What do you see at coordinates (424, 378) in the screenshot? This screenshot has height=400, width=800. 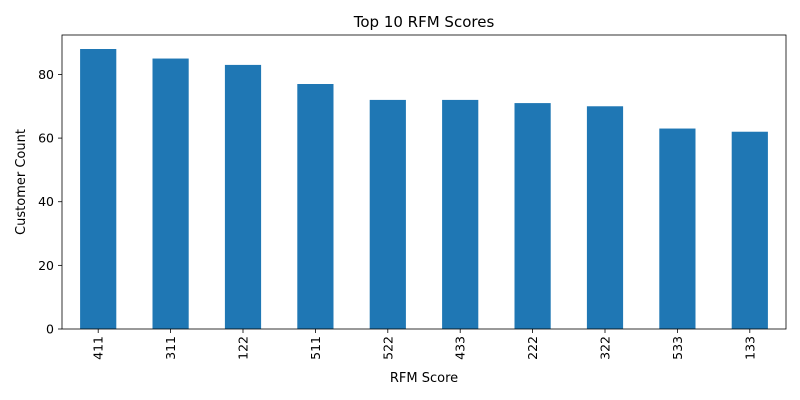 I see `x-axis-label: RFM Score` at bounding box center [424, 378].